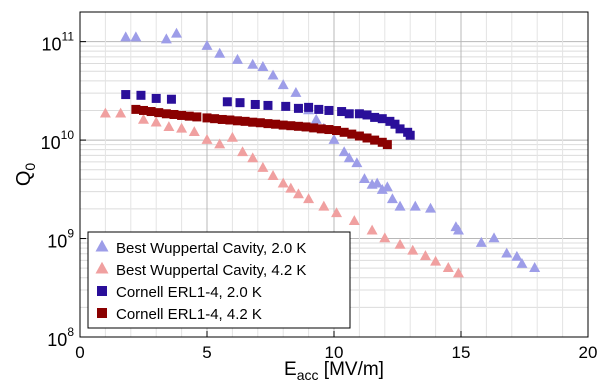 The image size is (602, 392). I want to click on y-axis-label: Q0, so click(25, 175).